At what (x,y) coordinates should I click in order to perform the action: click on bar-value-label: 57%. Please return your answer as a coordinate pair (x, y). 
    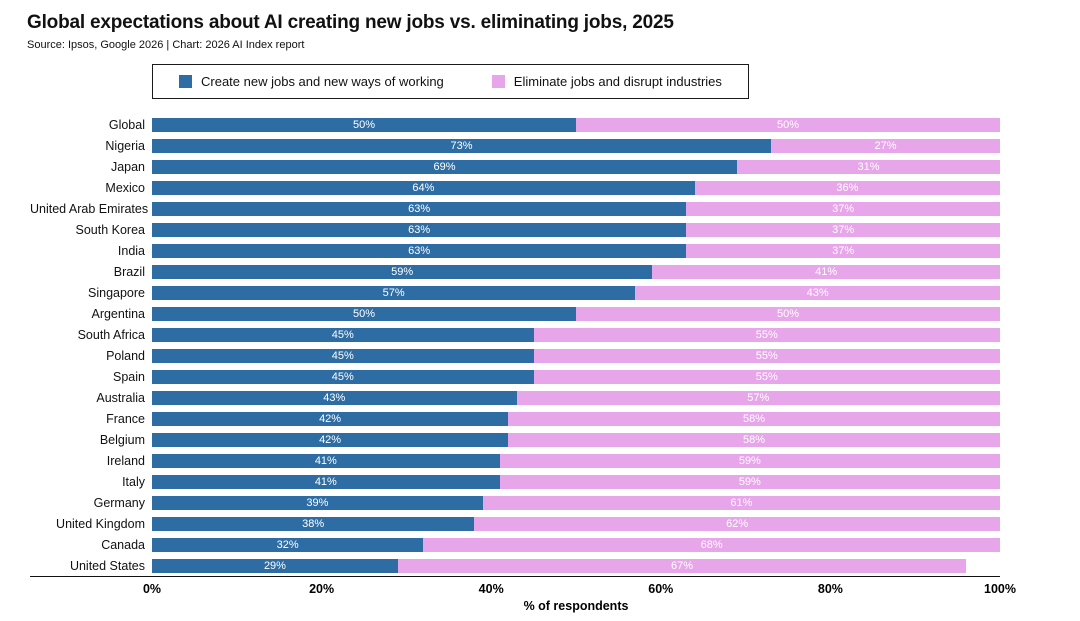
    Looking at the image, I should click on (393, 292).